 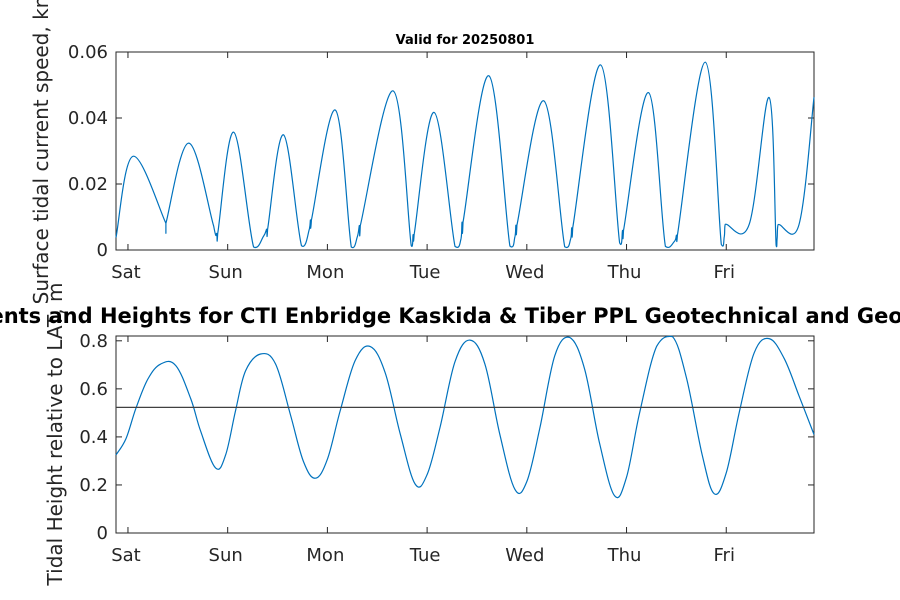 What do you see at coordinates (93, 485) in the screenshot?
I see `tidal-height-ytick-label: 0.2` at bounding box center [93, 485].